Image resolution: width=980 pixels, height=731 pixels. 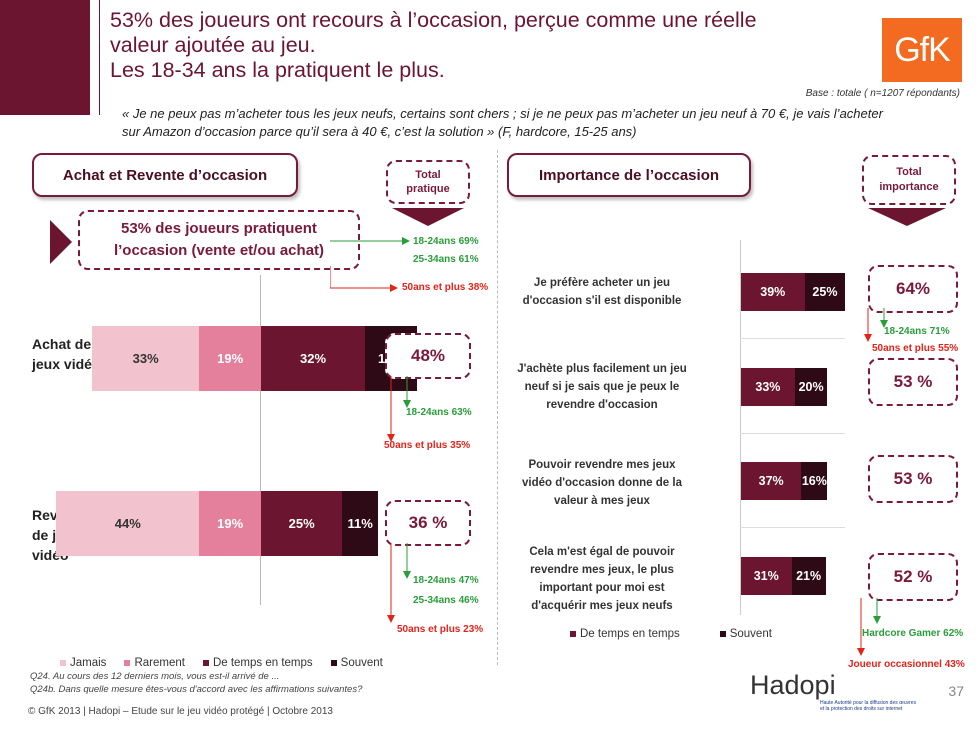 What do you see at coordinates (399, 583) in the screenshot?
I see `revente-note-arrows` at bounding box center [399, 583].